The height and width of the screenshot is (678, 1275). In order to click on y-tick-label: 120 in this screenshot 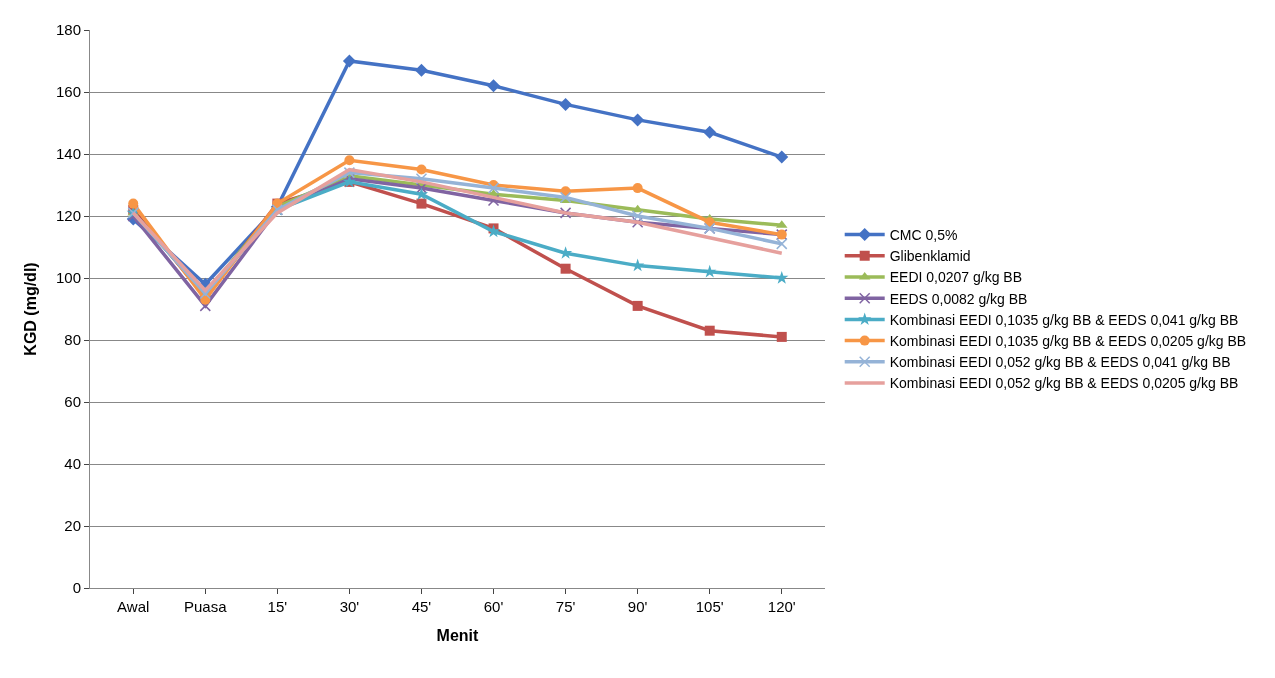, I will do `click(68, 216)`.